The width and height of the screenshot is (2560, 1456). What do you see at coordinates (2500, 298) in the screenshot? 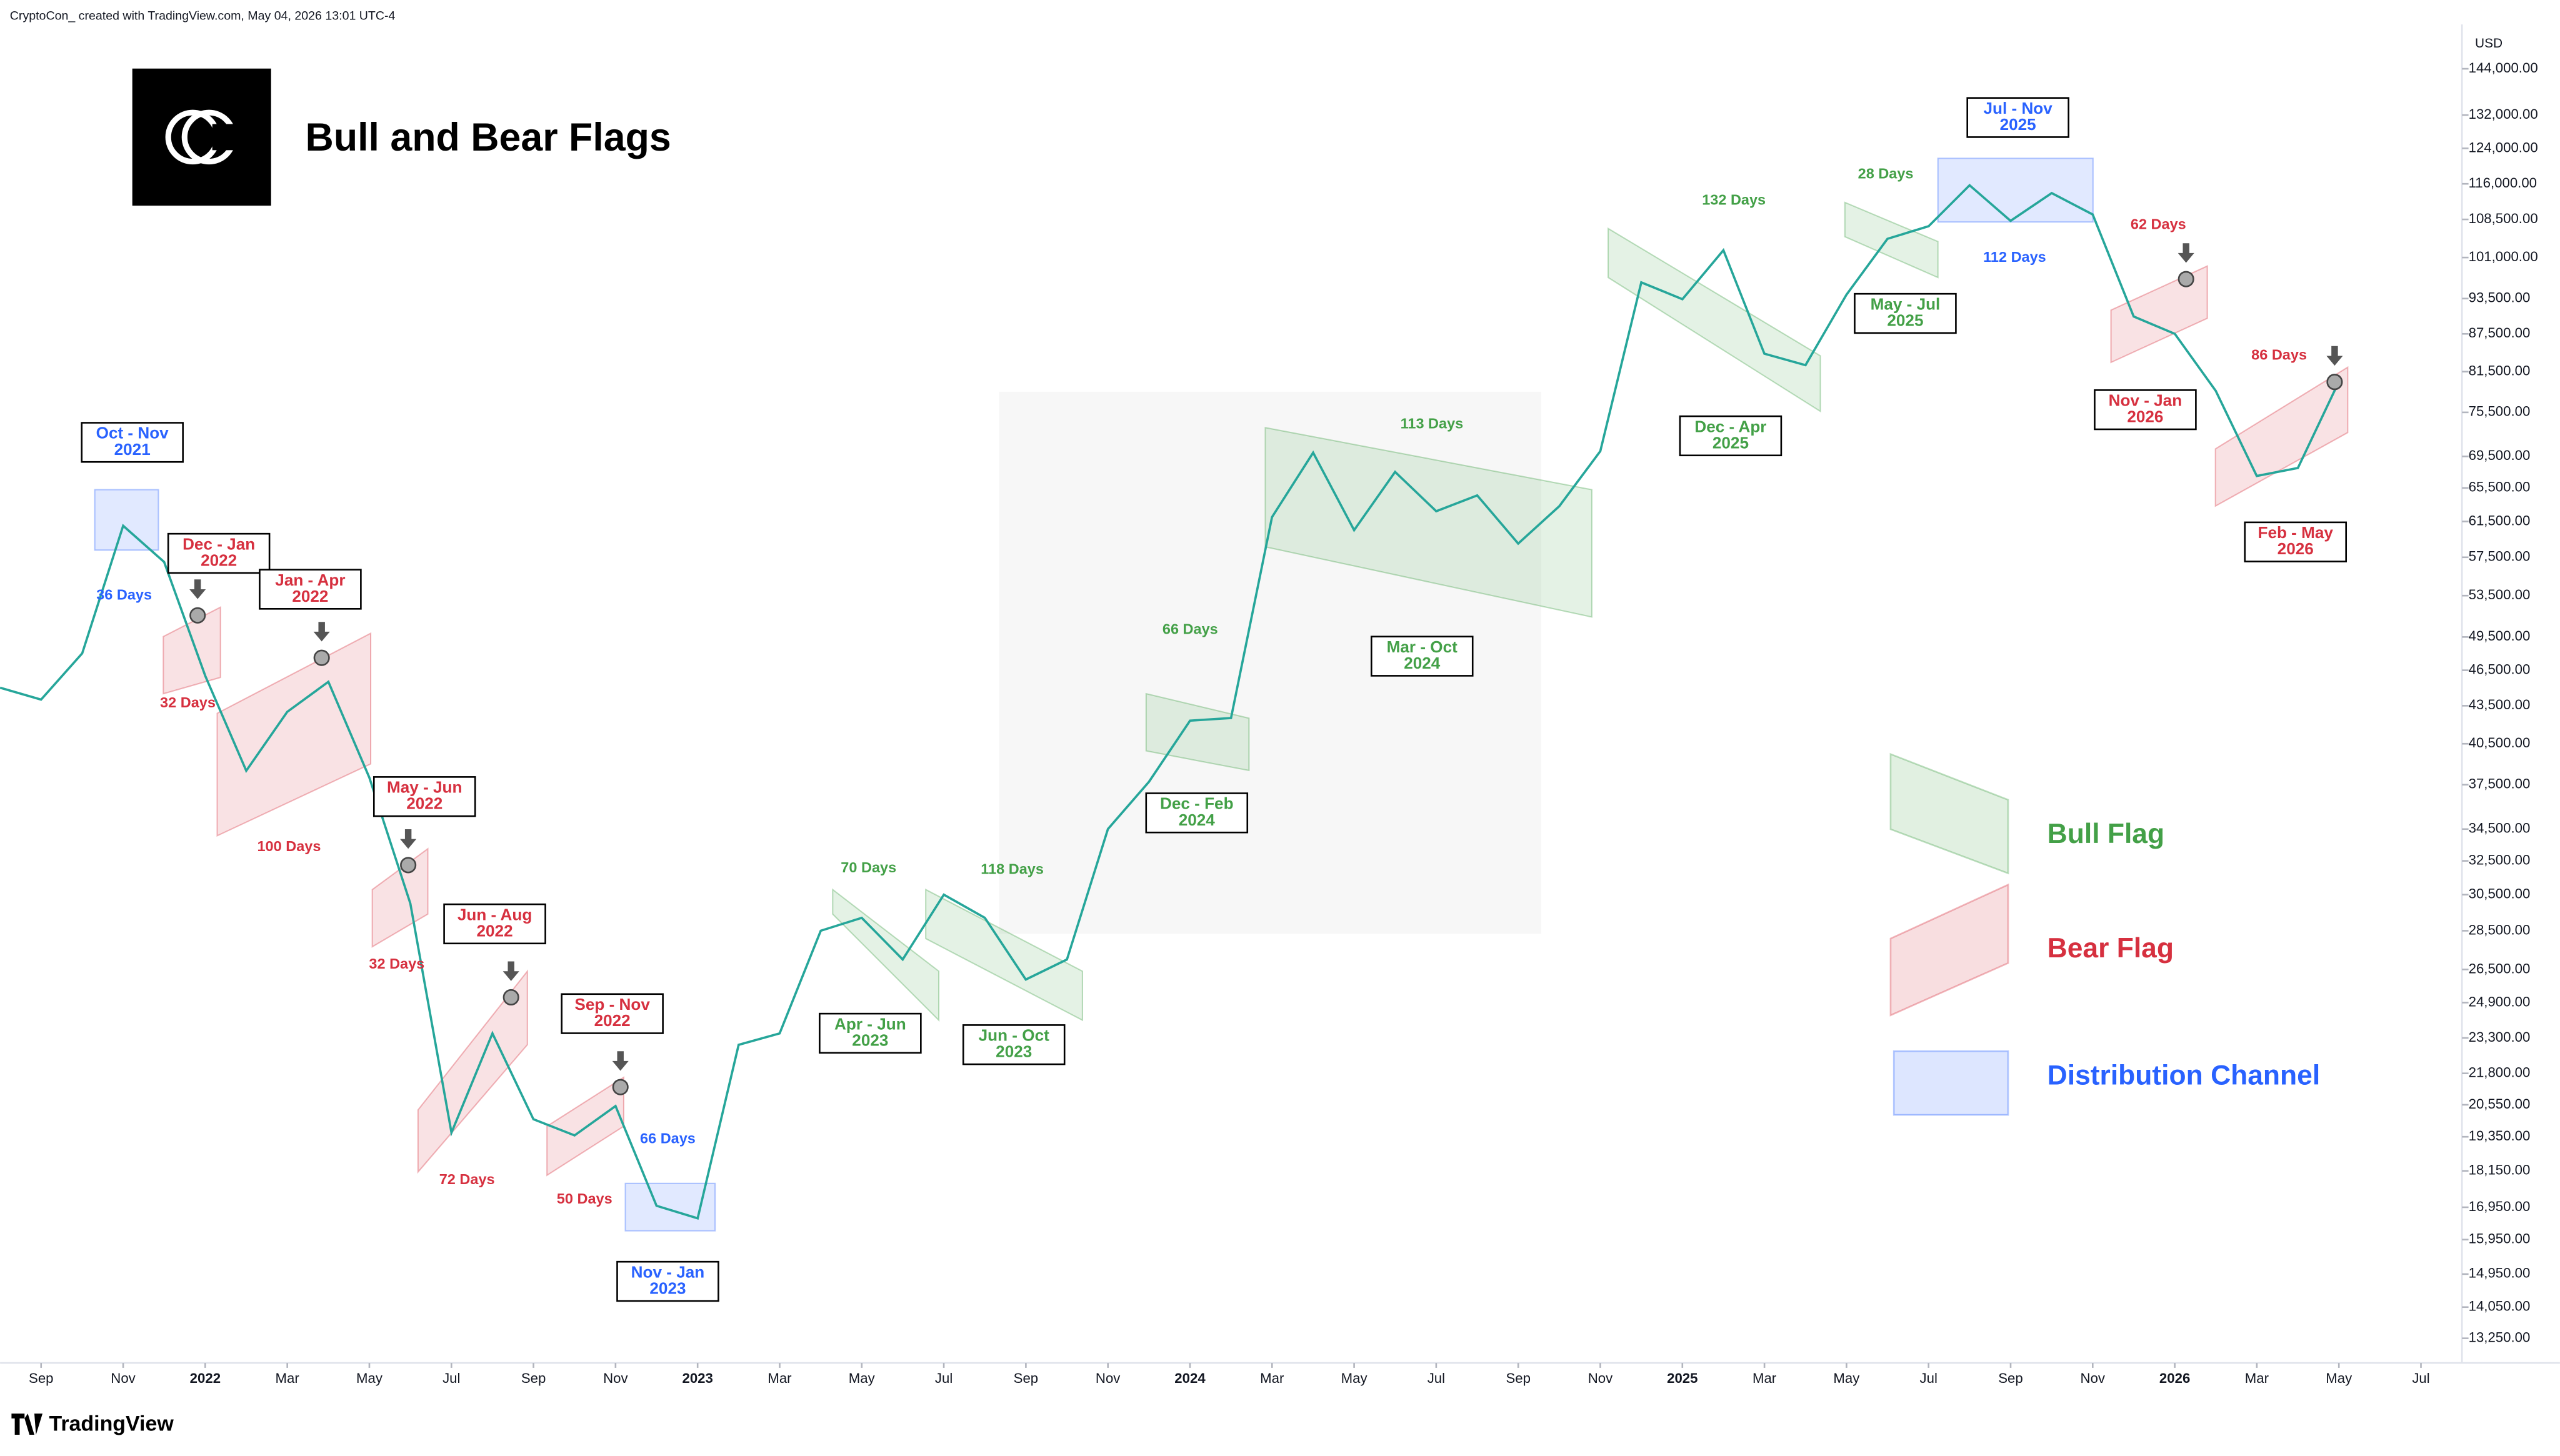
I see `y-tick-label: 93,500.00` at bounding box center [2500, 298].